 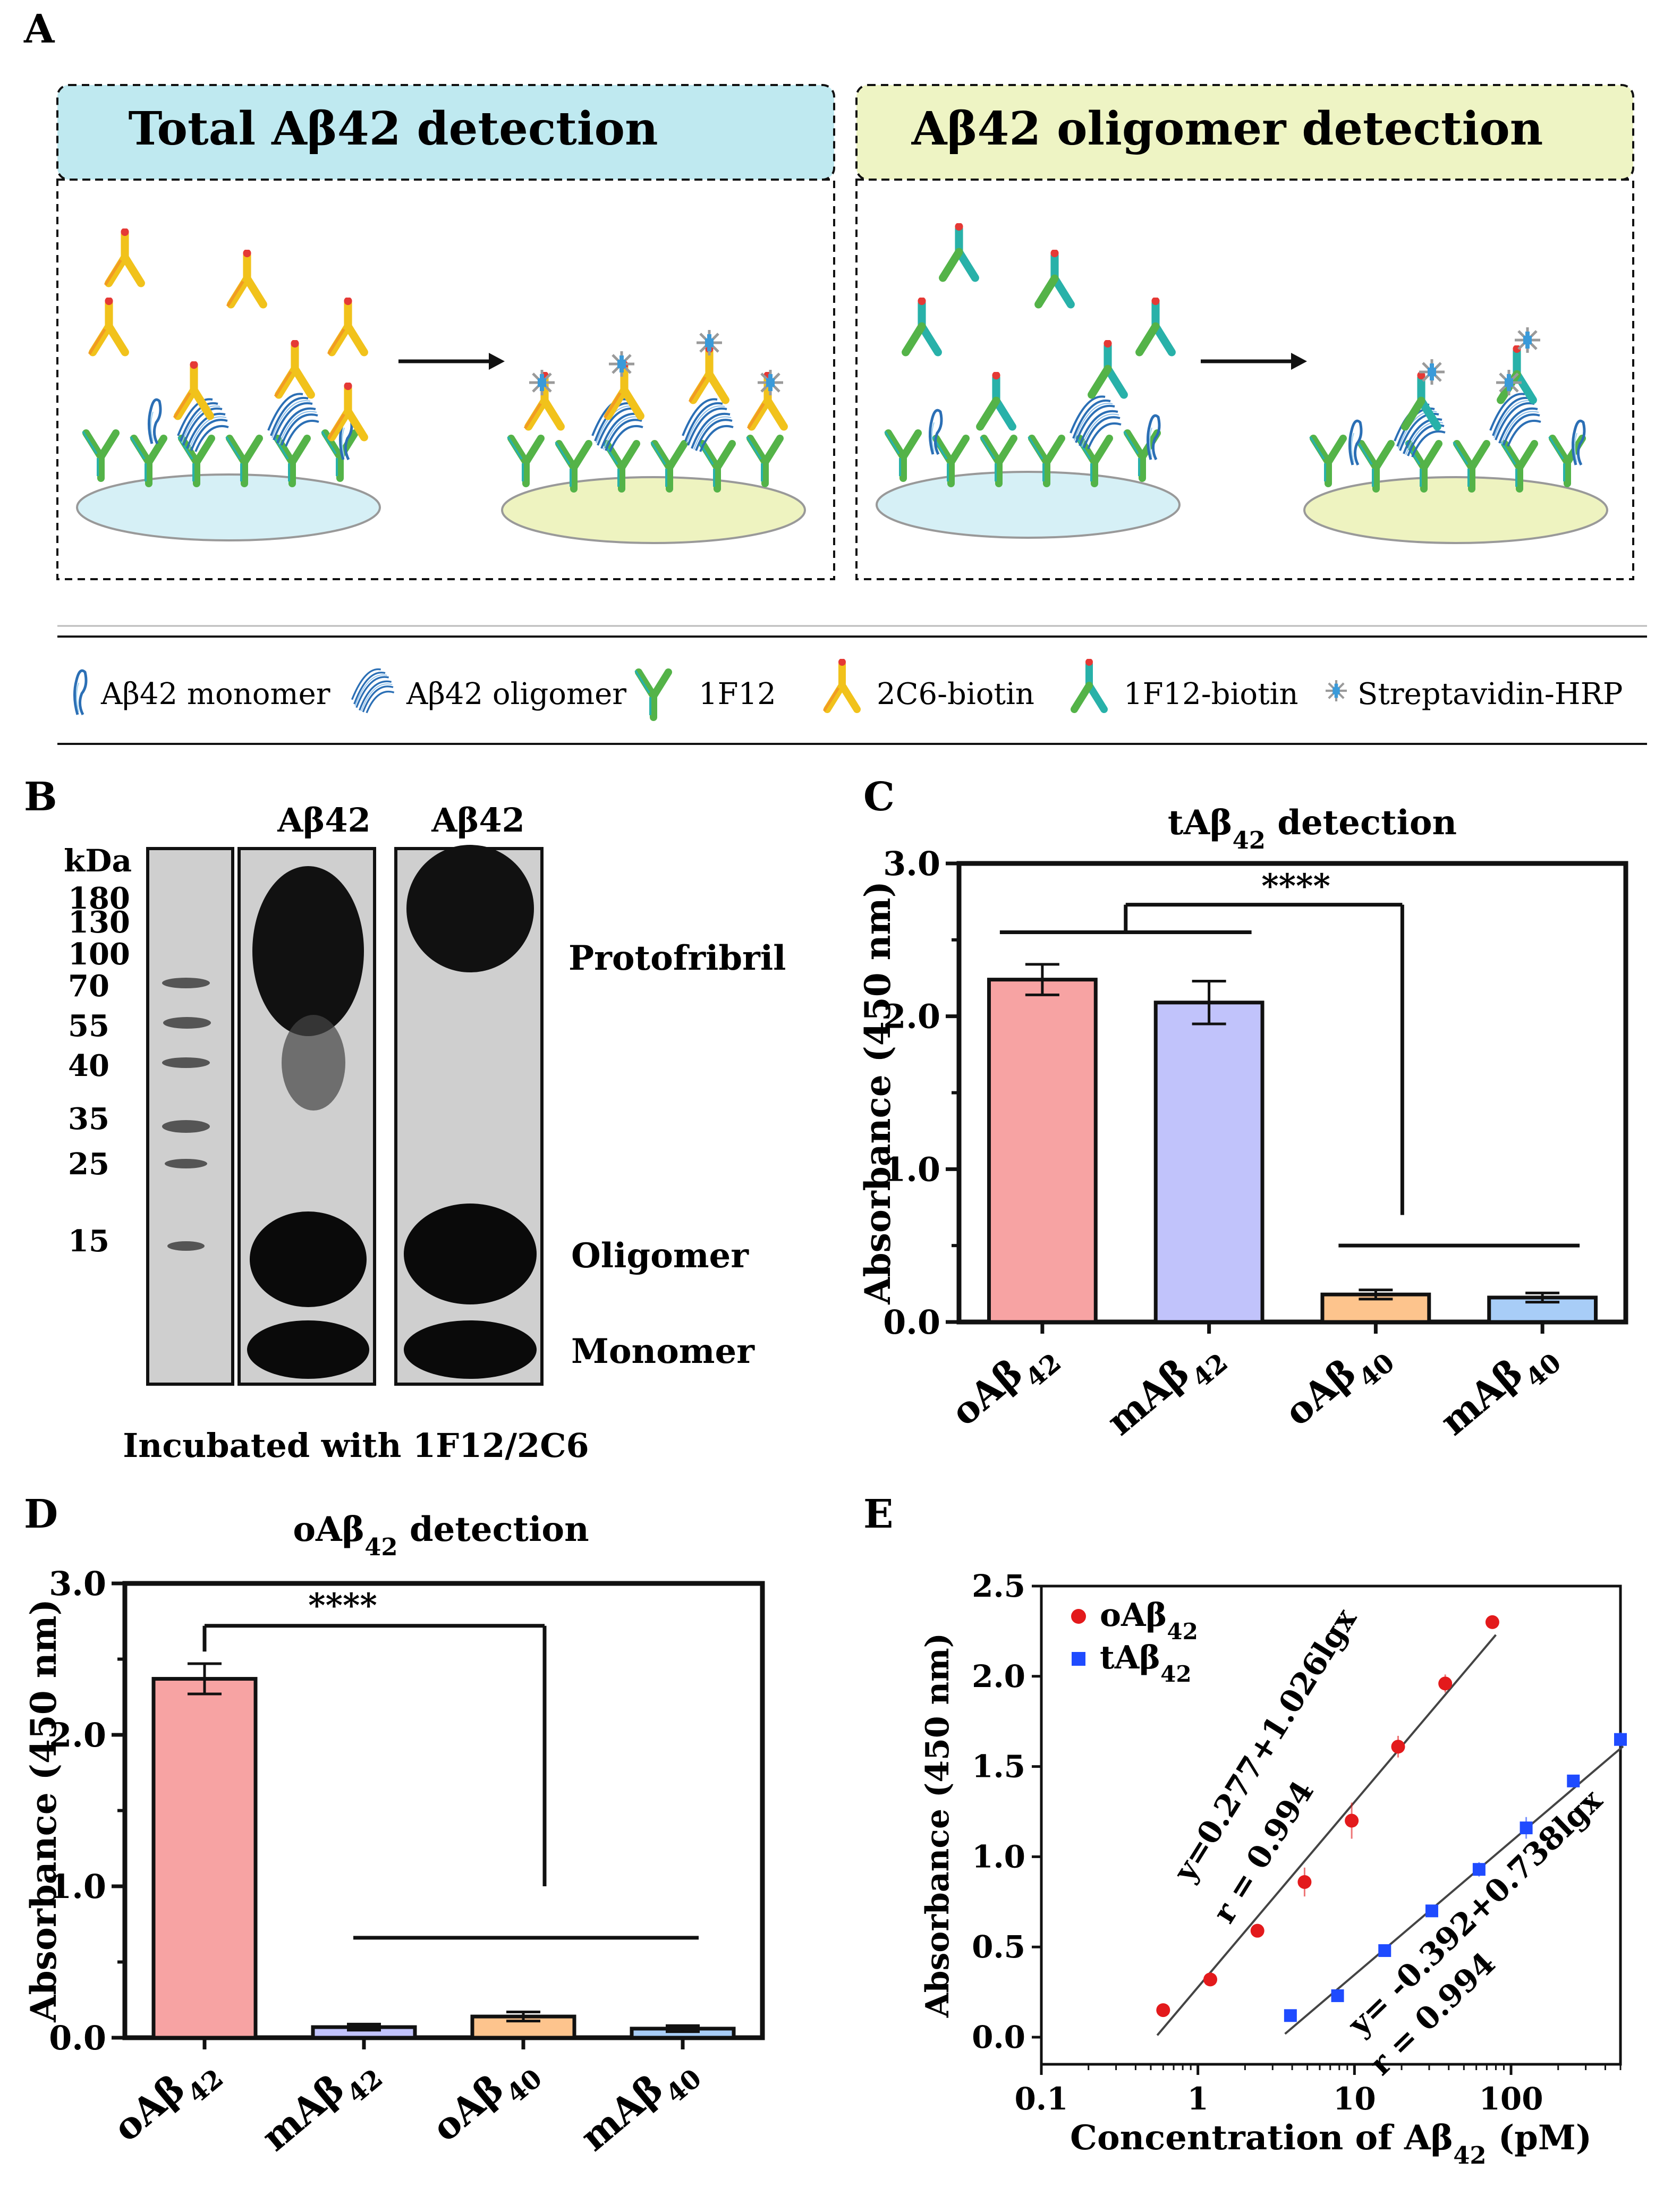 What do you see at coordinates (998, 1947) in the screenshot?
I see `y-tick-label: 0.5` at bounding box center [998, 1947].